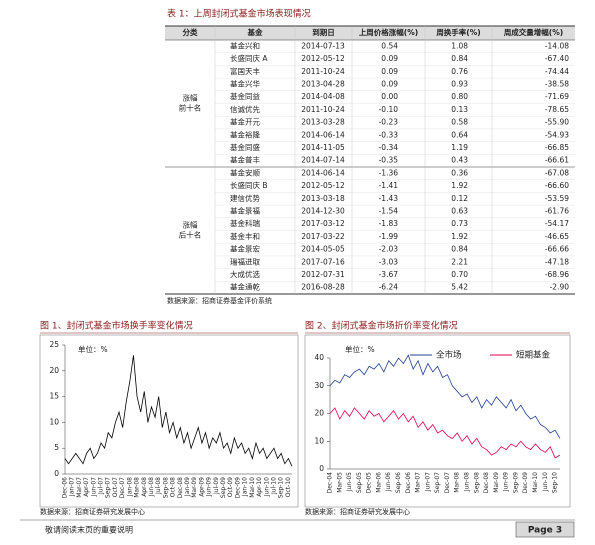 The width and height of the screenshot is (595, 545). What do you see at coordinates (459, 261) in the screenshot?
I see `table-cell: 2.21` at bounding box center [459, 261].